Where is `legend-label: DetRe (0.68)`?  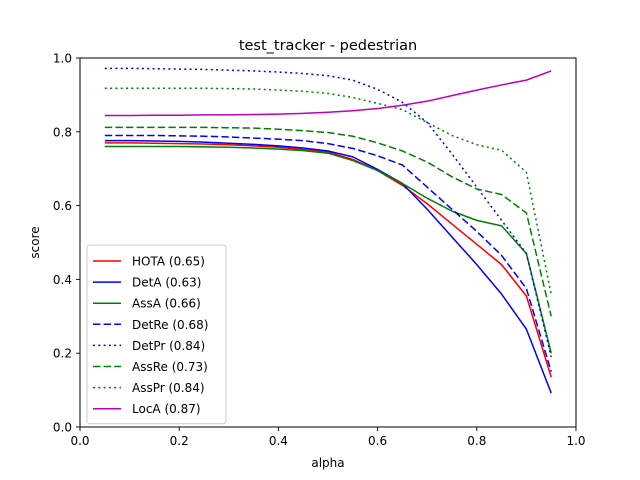
legend-label: DetRe (0.68) is located at coordinates (170, 325).